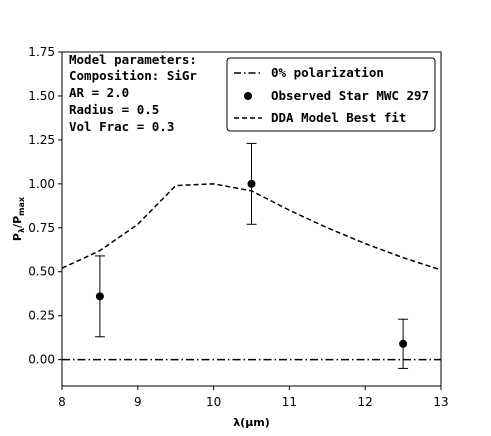  Describe the element at coordinates (133, 59) in the screenshot. I see `annotation-line: Model parameters:` at that location.